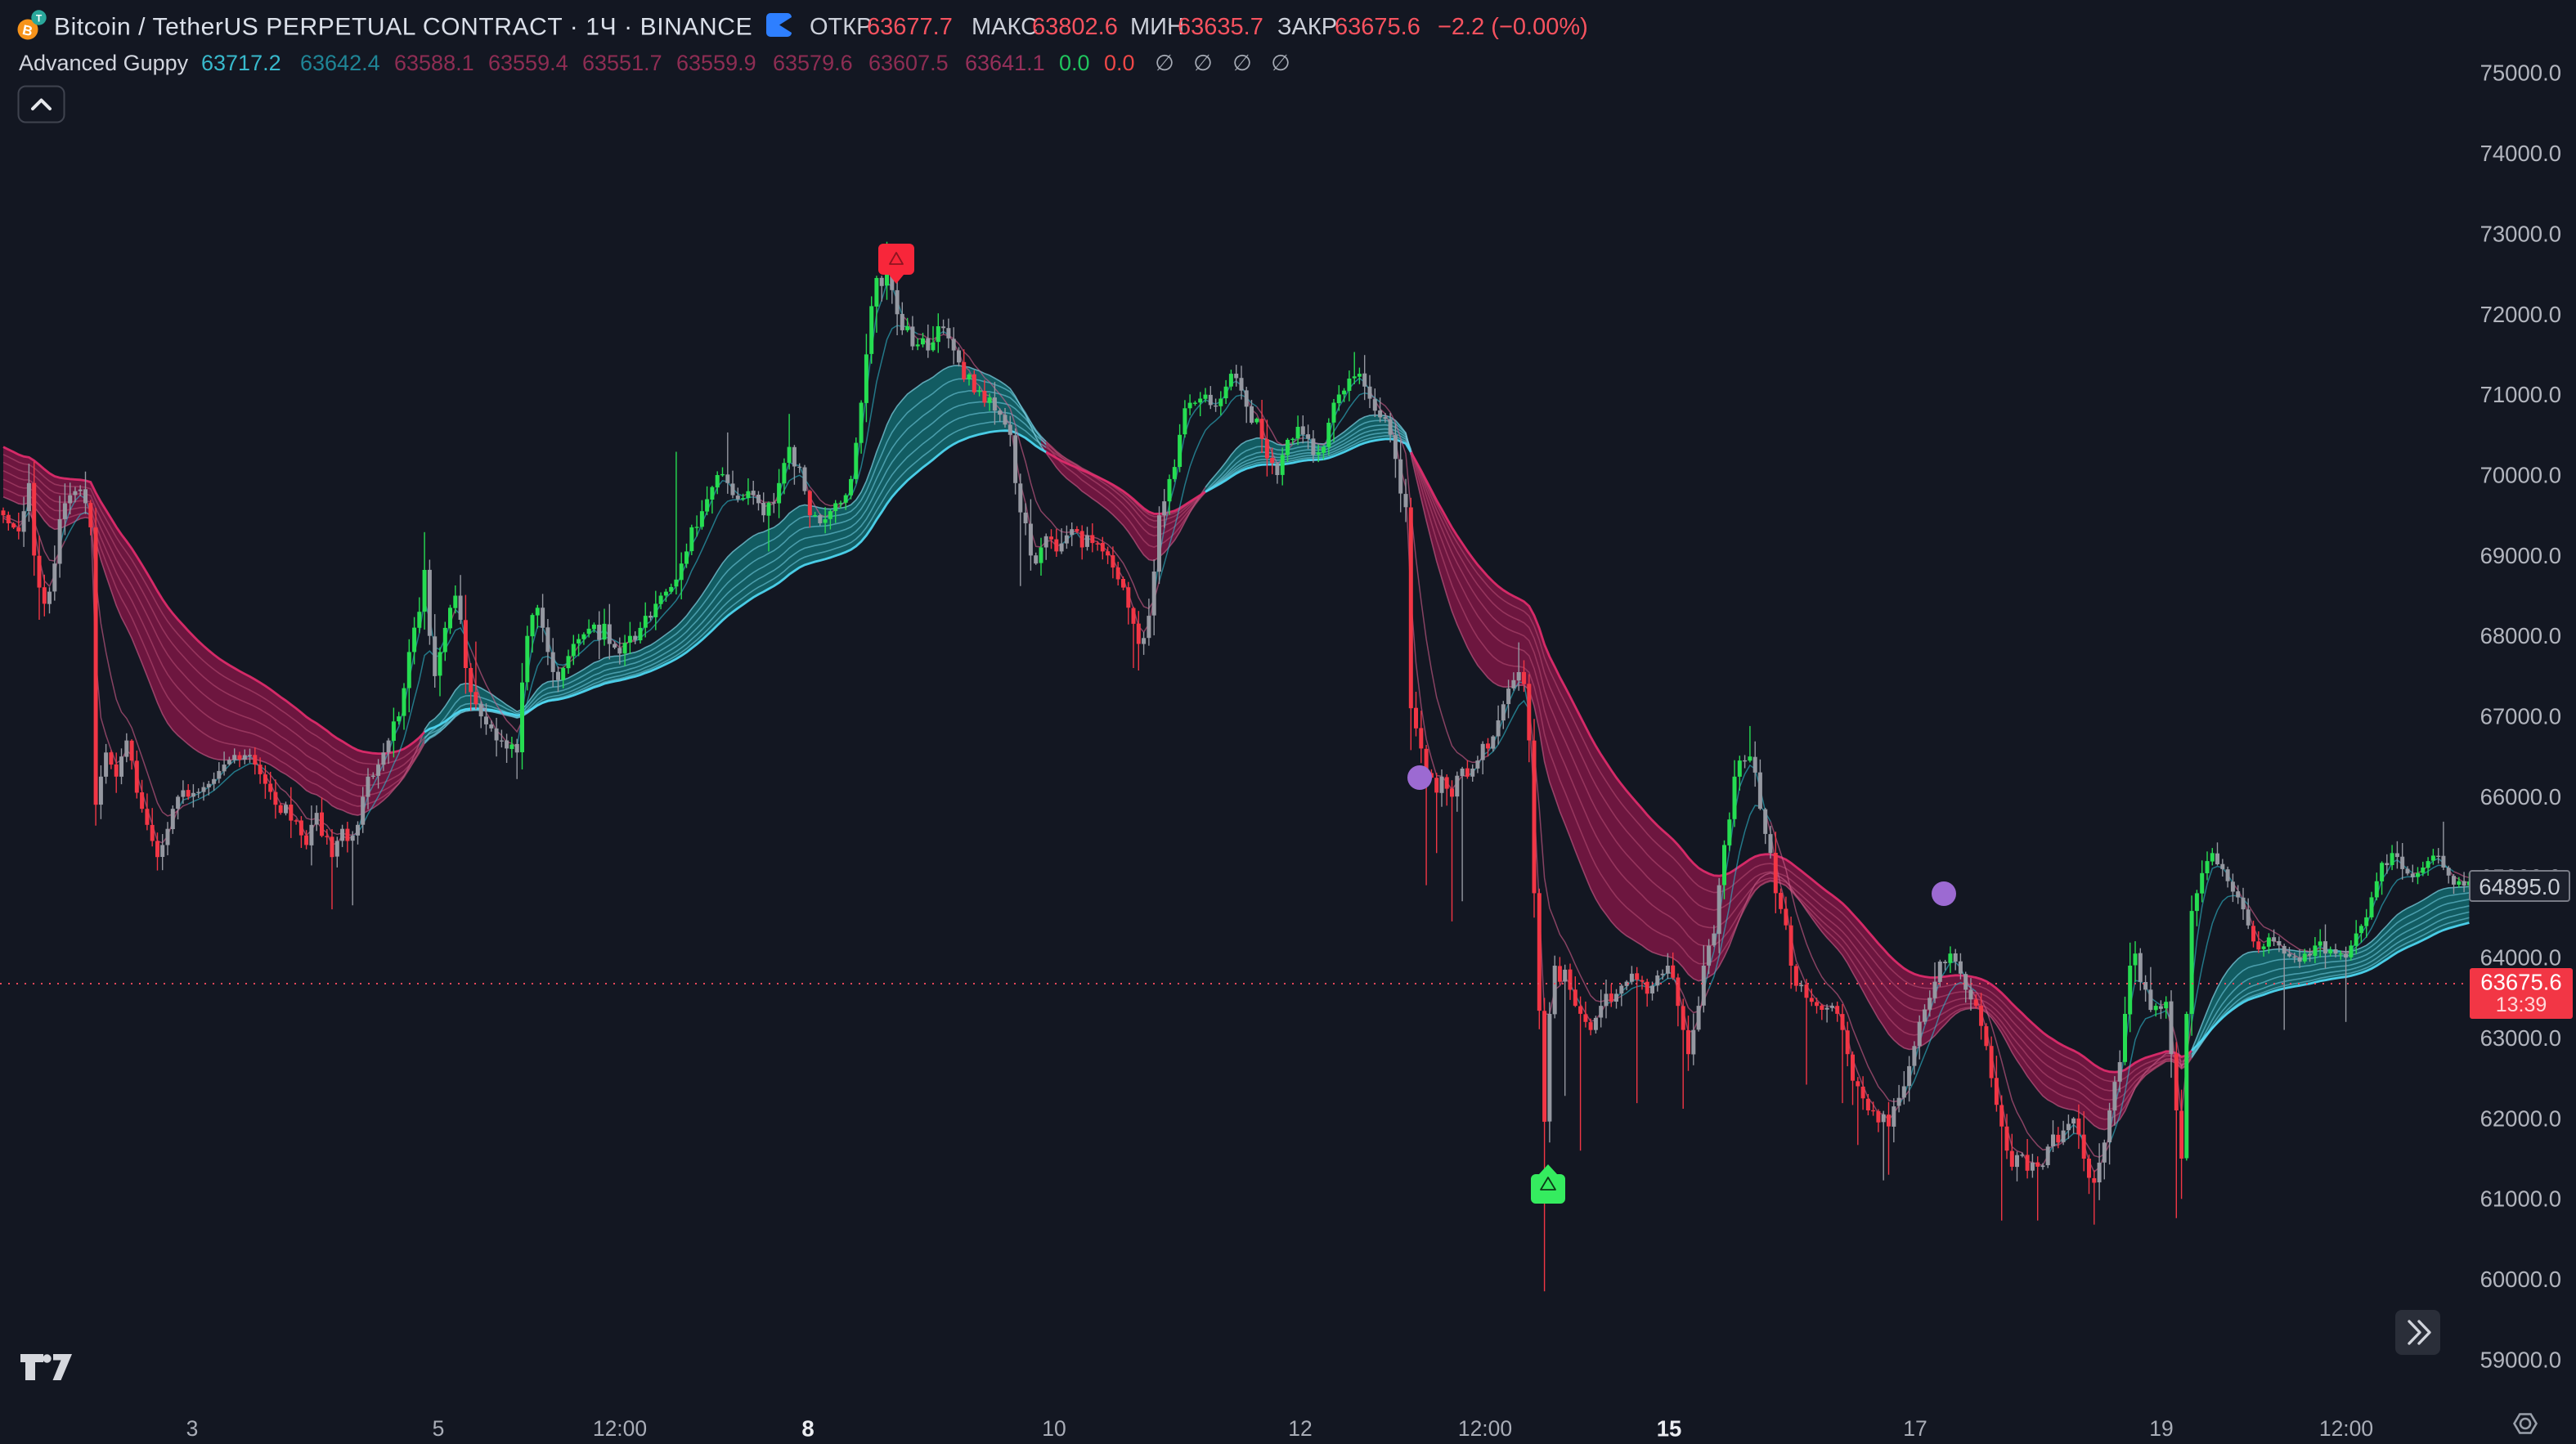 This screenshot has width=2576, height=1444. I want to click on svg-text: 10, so click(1054, 1428).